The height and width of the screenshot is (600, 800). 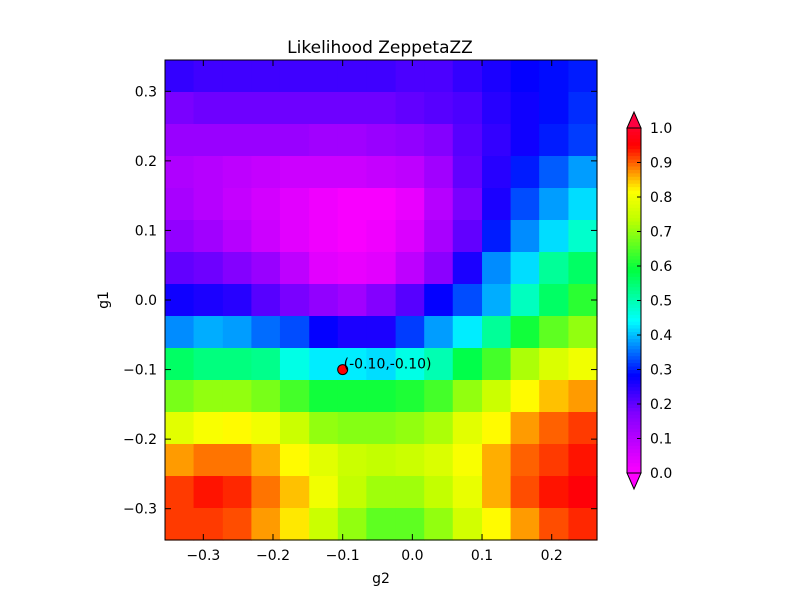 I want to click on x-axis-label: g2, so click(x=381, y=579).